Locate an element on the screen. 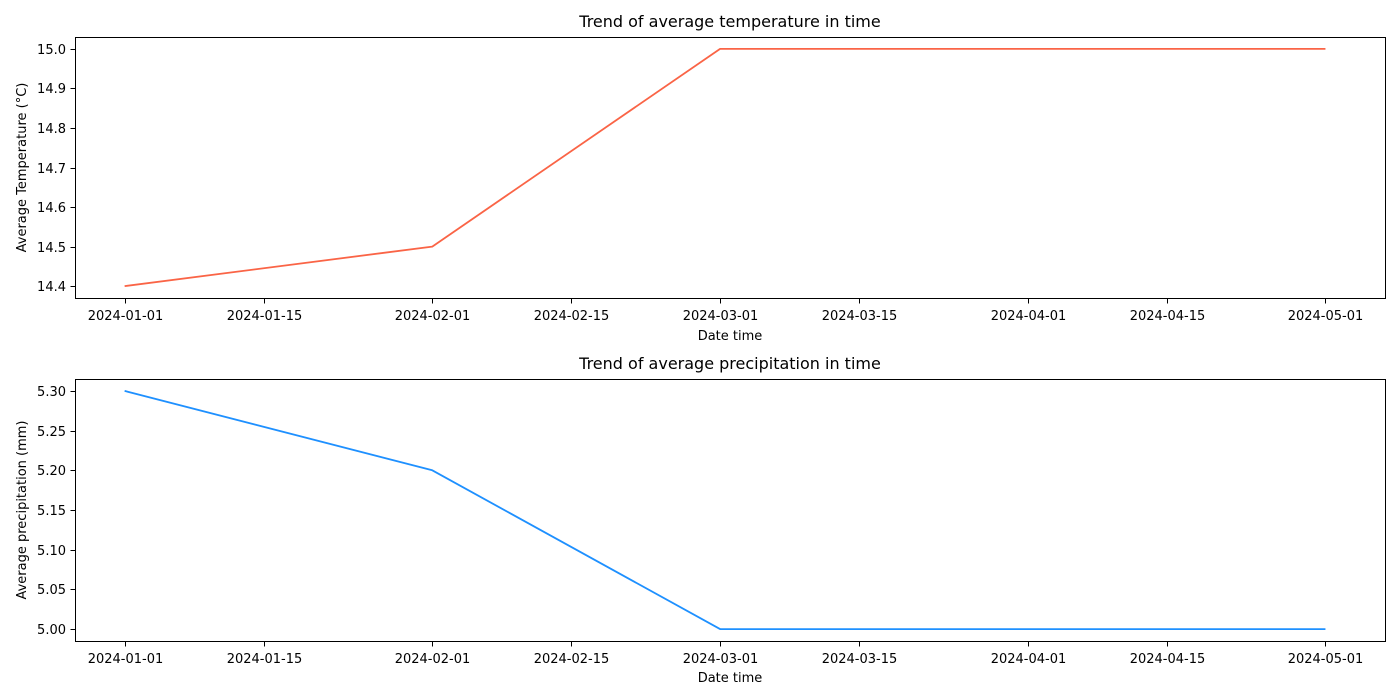 The height and width of the screenshot is (700, 1400). chart-title: Trend of average temperature in time is located at coordinates (729, 21).